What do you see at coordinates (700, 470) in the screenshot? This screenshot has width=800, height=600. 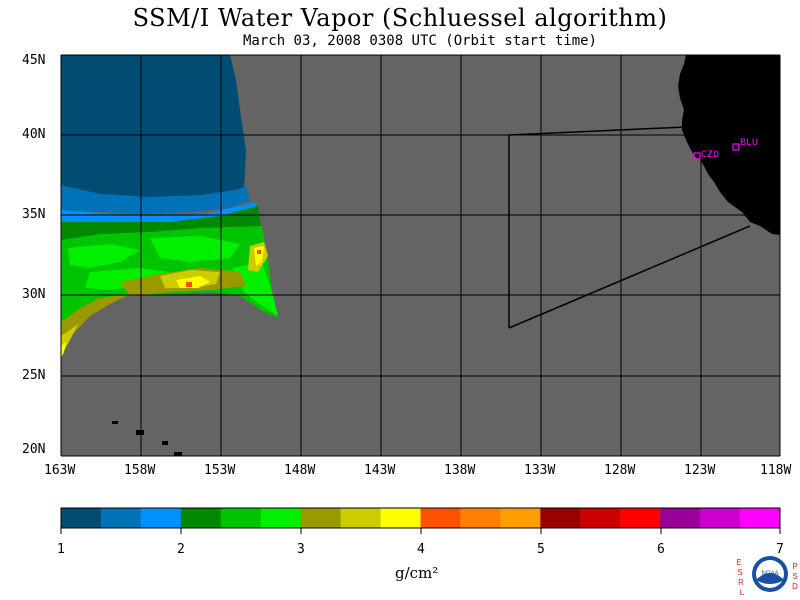 I see `lon-label-123w: 123W` at bounding box center [700, 470].